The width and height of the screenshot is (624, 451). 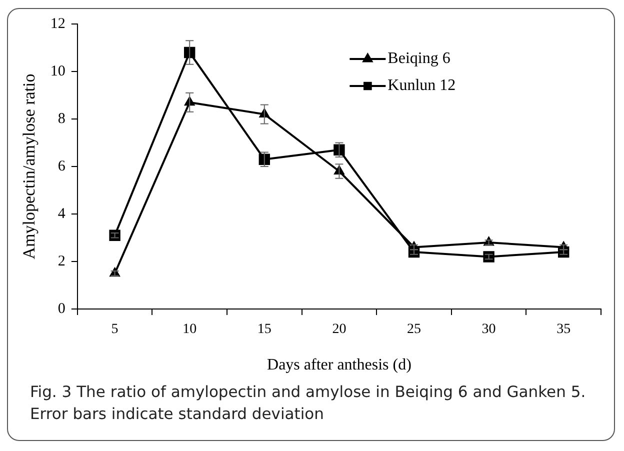 What do you see at coordinates (29, 167) in the screenshot?
I see `y-axis-title: Amylopectin/amylose ratio` at bounding box center [29, 167].